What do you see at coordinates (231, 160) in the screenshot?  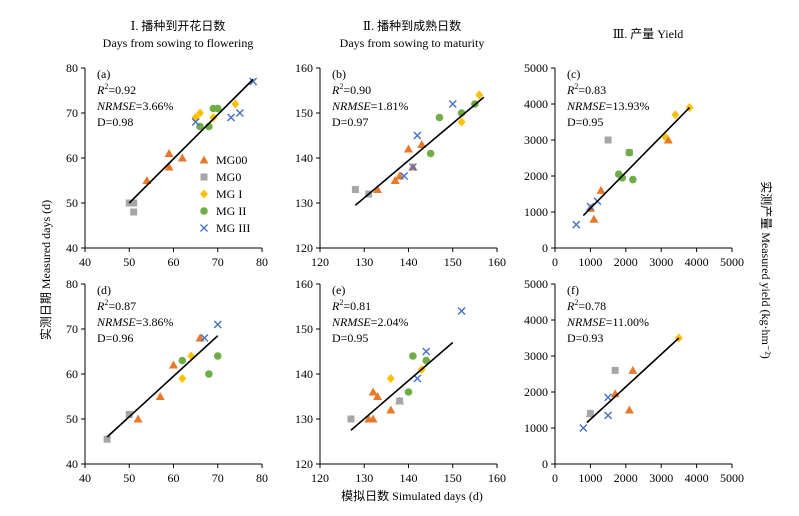 I see `legend-label: MG00` at bounding box center [231, 160].